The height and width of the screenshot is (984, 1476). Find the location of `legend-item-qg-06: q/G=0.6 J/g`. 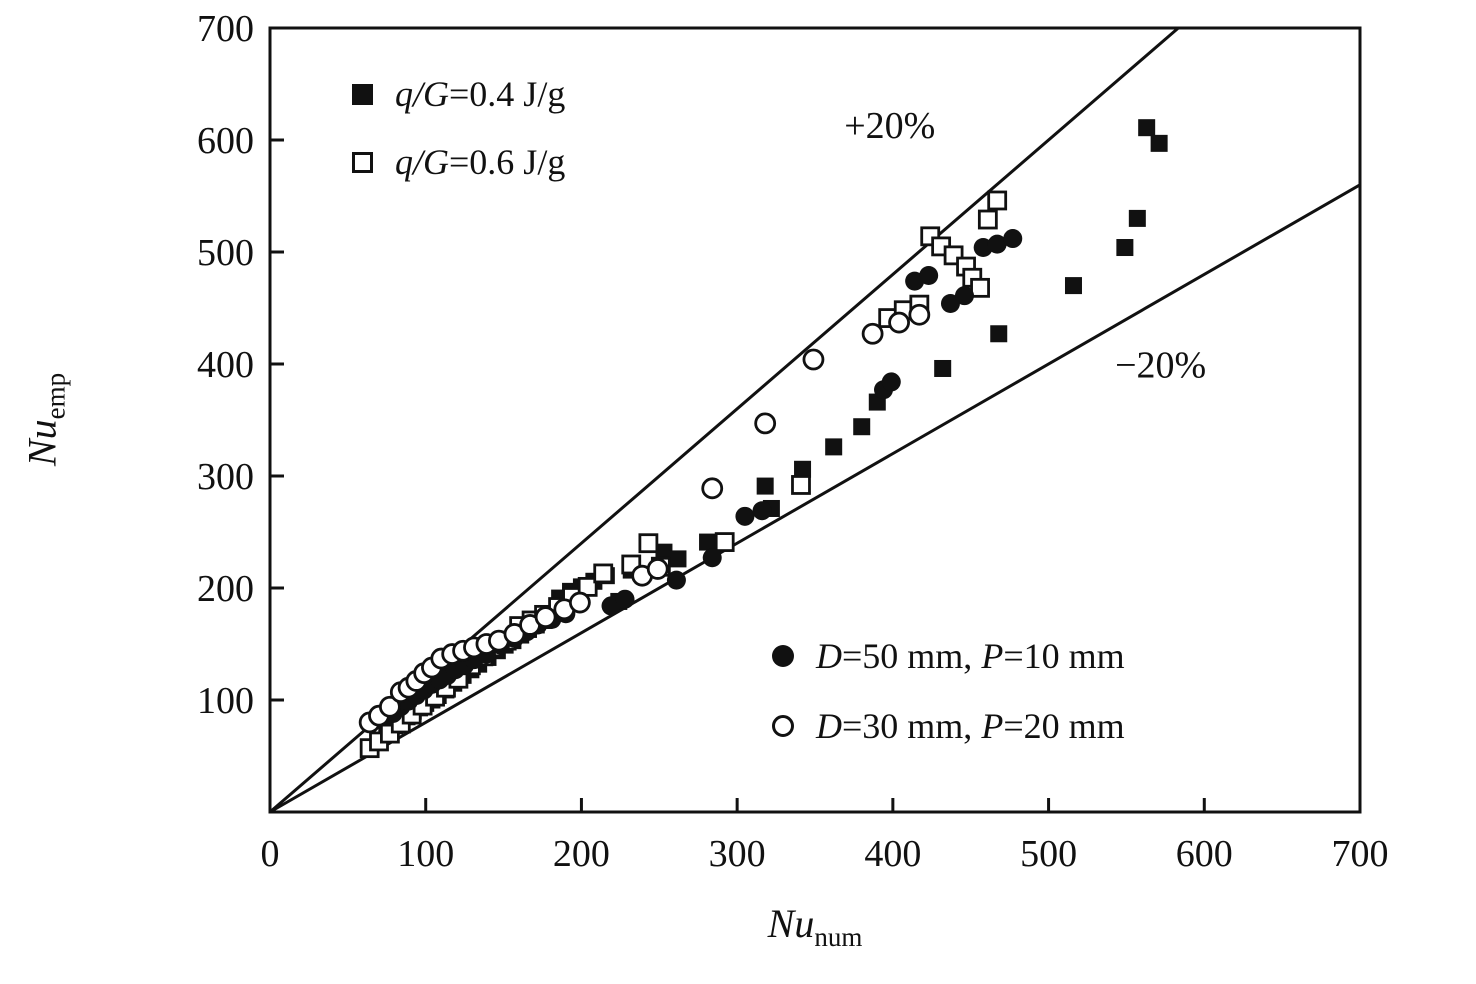

legend-item-qg-06: q/G=0.6 J/g is located at coordinates (458, 162).